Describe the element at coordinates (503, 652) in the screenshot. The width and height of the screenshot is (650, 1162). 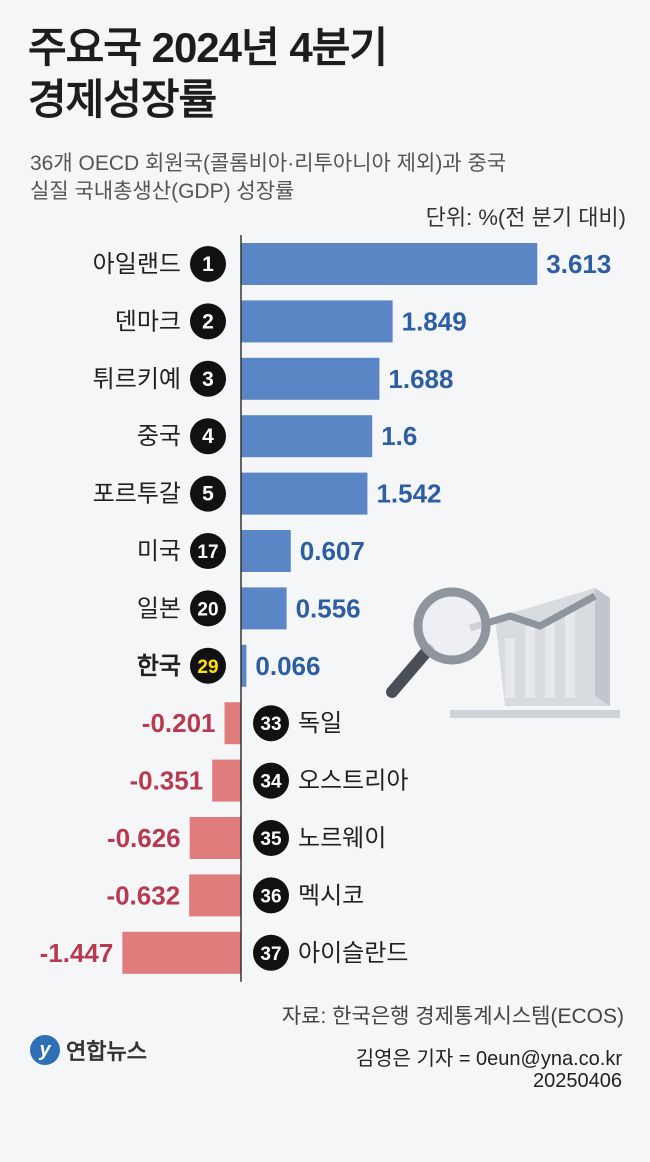
I see `magnifier-chart-illustration` at that location.